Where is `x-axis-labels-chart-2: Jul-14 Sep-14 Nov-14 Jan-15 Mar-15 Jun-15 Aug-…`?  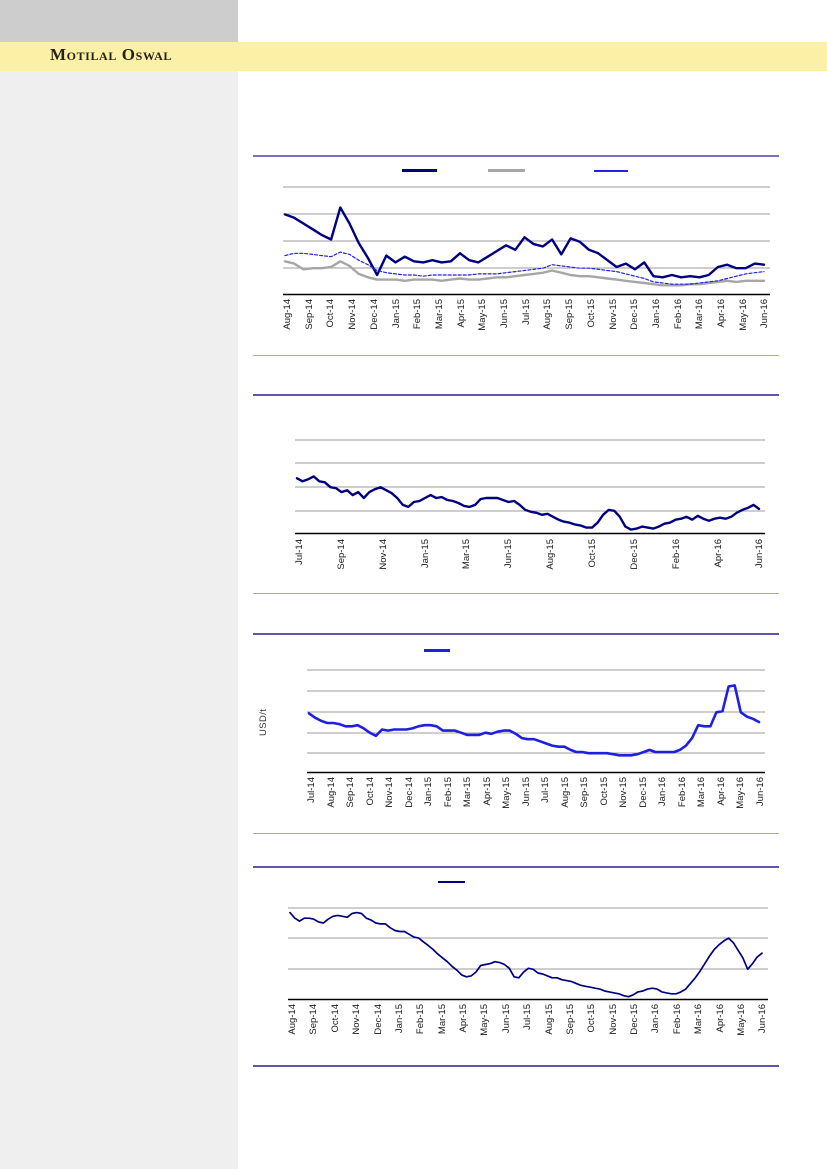 x-axis-labels-chart-2: Jul-14 Sep-14 Nov-14 Jan-15 Mar-15 Jun-15 Aug-… is located at coordinates (530, 564).